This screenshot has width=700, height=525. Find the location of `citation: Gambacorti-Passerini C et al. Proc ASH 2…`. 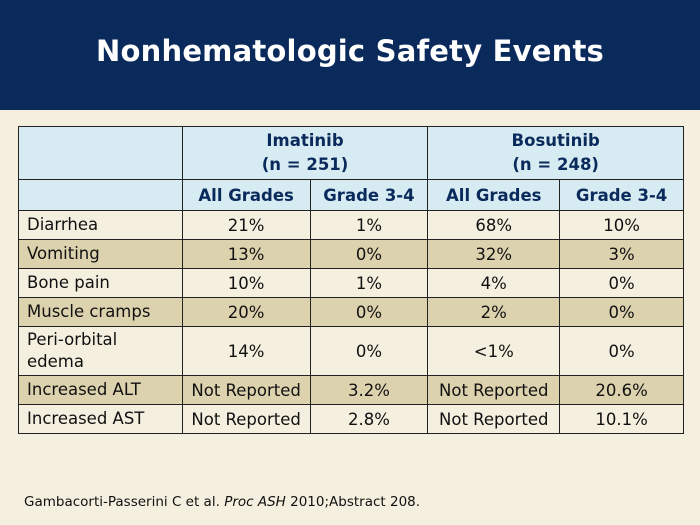

citation: Gambacorti-Passerini C et al. Proc ASH 2… is located at coordinates (222, 502).